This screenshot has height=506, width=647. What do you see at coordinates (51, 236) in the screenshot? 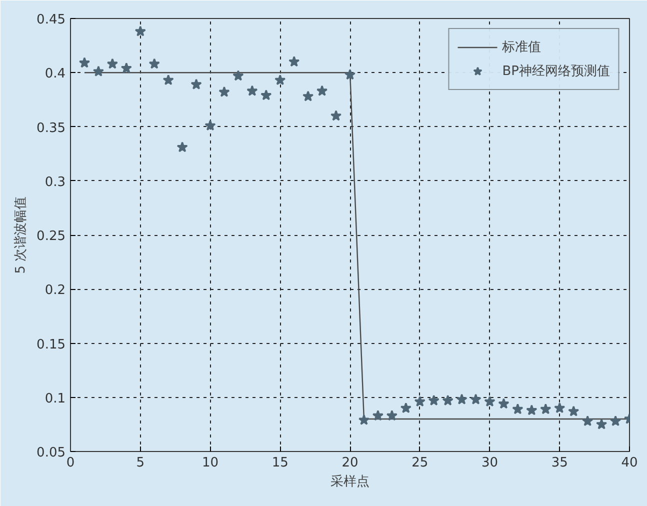
I see `y-tick-label: 0.25` at bounding box center [51, 236].